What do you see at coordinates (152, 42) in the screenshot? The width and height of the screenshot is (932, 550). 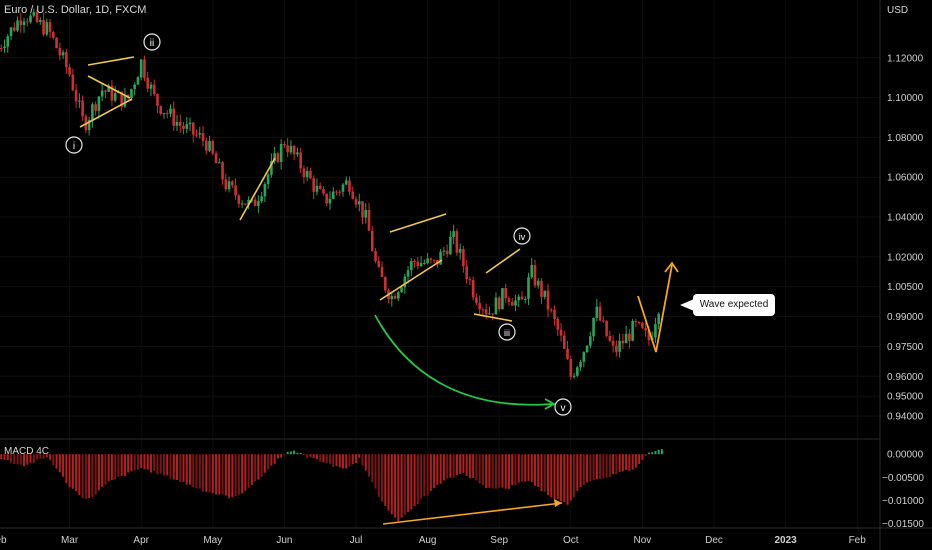 I see `wave-label-ii: ii` at bounding box center [152, 42].